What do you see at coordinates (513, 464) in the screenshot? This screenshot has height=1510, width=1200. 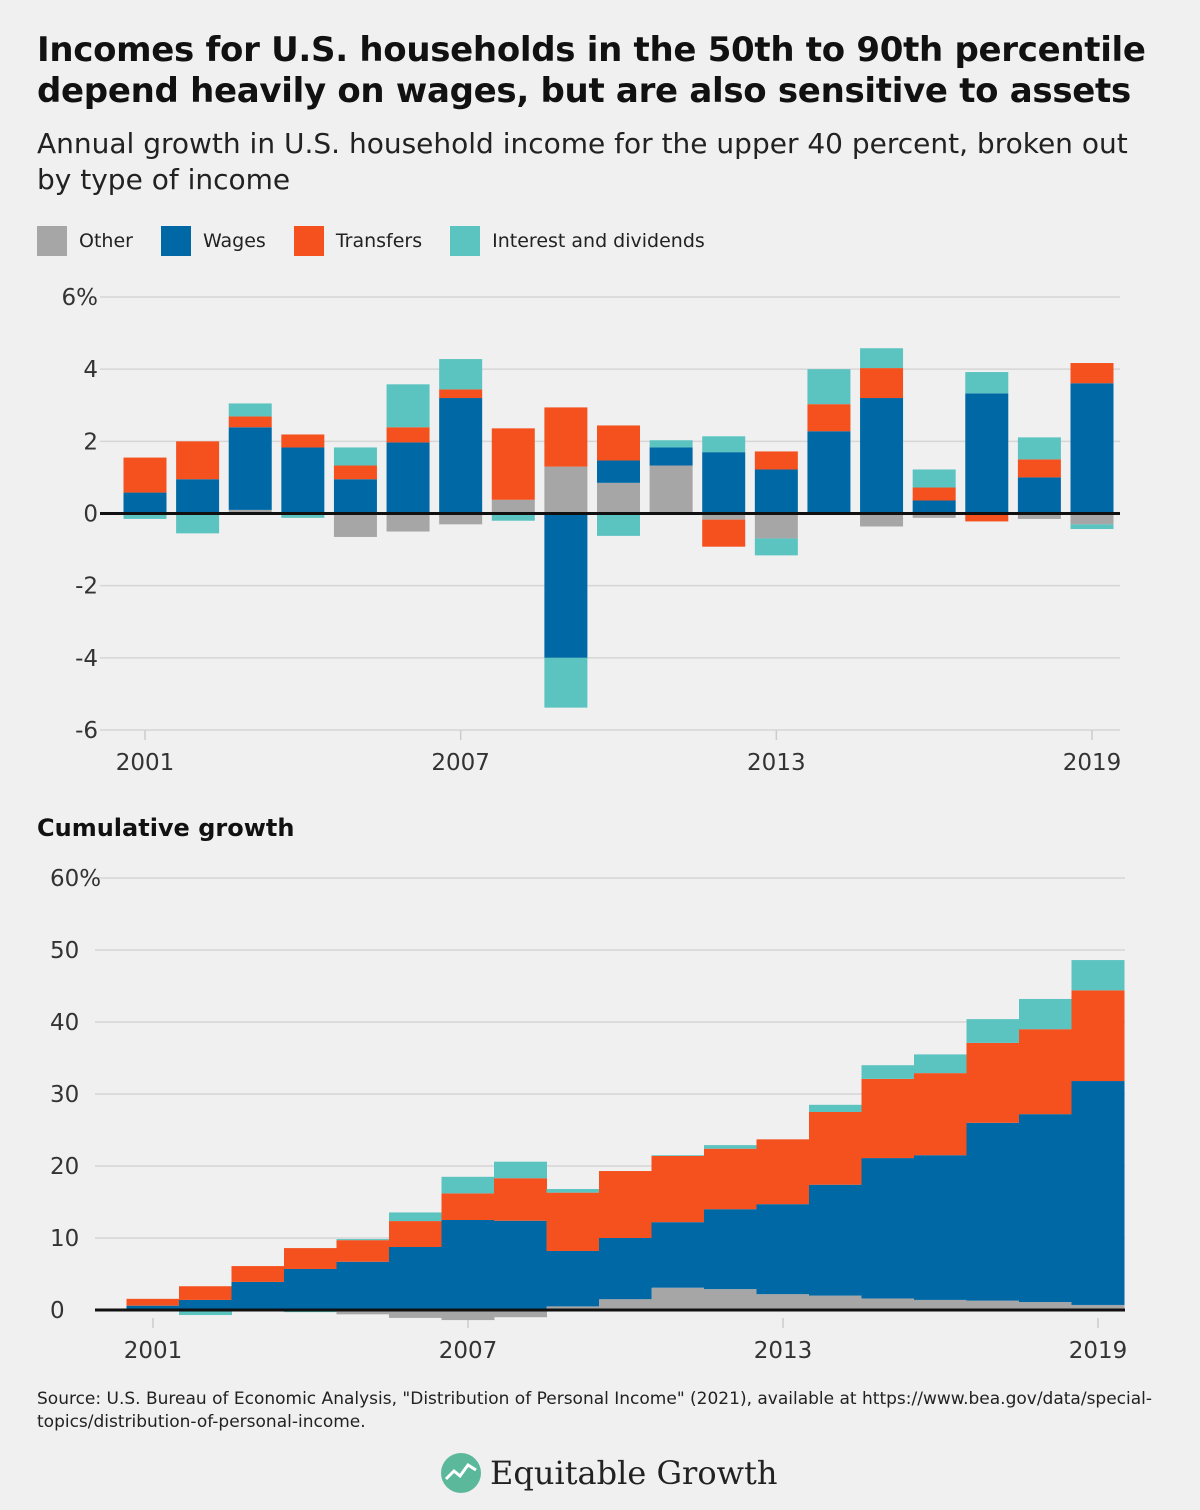 I see `bar-transfers-2008` at bounding box center [513, 464].